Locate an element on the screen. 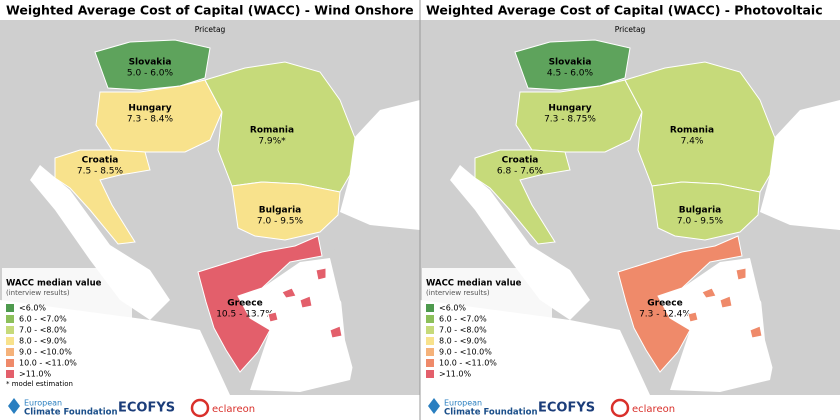 The image size is (840, 420). black-sea is located at coordinates (380, 165).